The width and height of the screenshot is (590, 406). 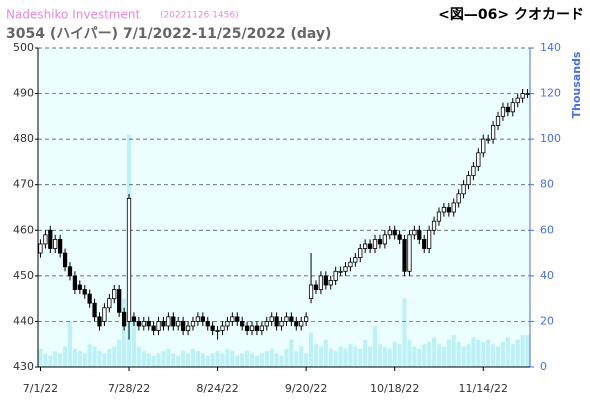 What do you see at coordinates (547, 320) in the screenshot?
I see `y2-tick-label: 20` at bounding box center [547, 320].